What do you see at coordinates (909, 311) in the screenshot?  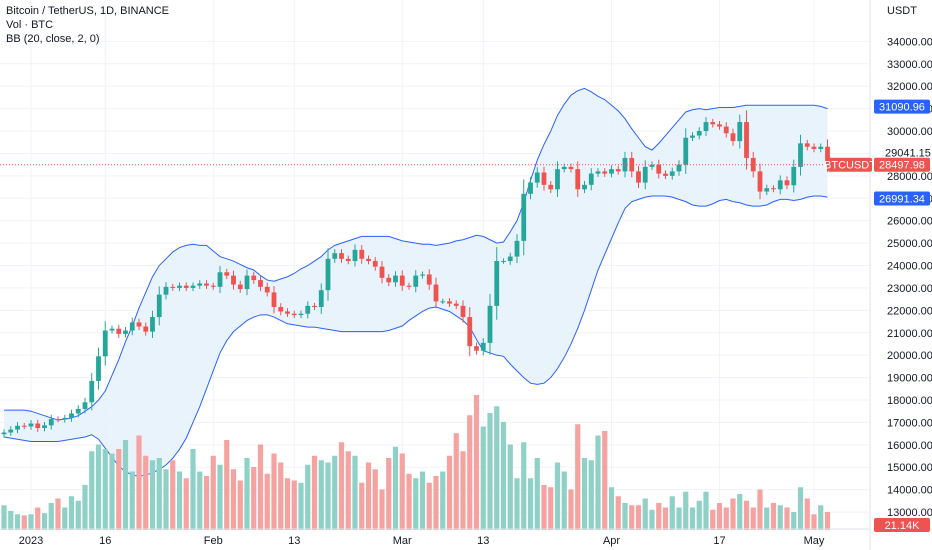 I see `y-tick-label: 22000.00` at bounding box center [909, 311].